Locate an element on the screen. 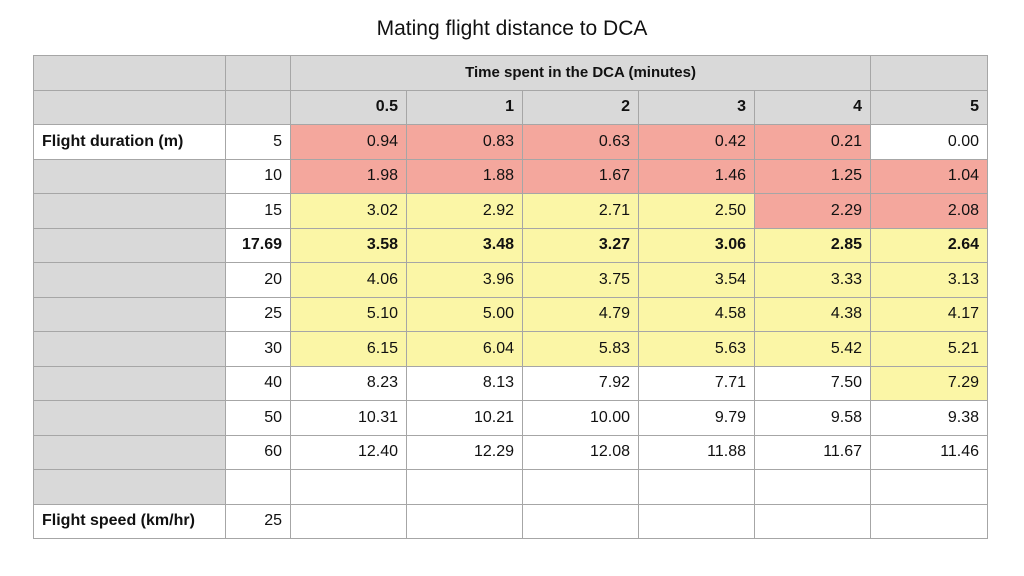 This screenshot has height=576, width=1024. table-row: 25 5.10 5.00 4.79 4.58 4.38 4.17 is located at coordinates (511, 314).